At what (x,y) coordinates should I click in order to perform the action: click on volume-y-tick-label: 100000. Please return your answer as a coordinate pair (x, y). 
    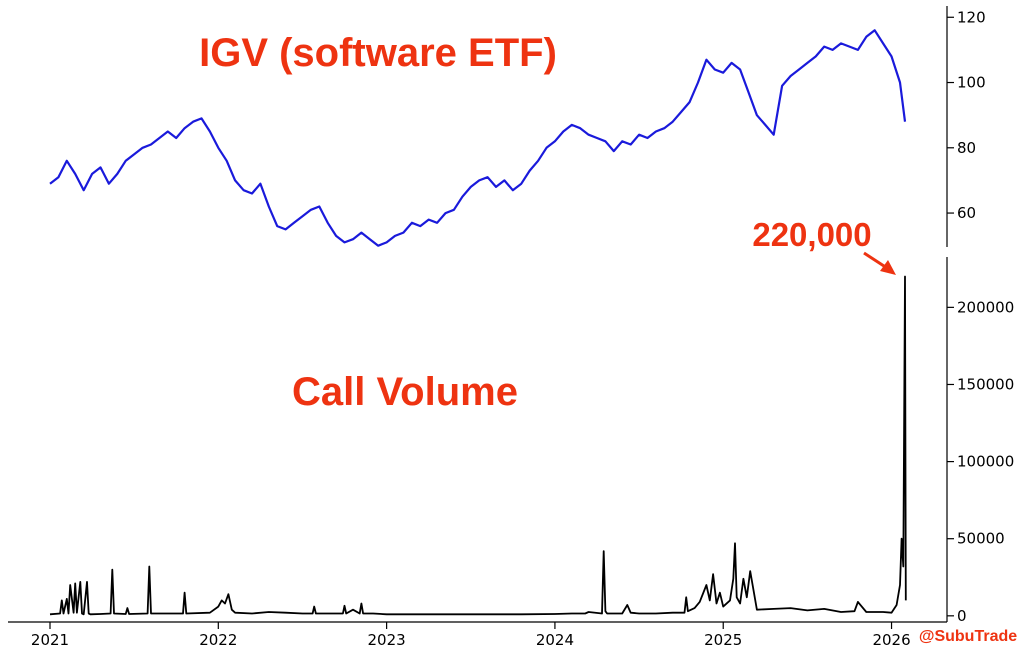
    Looking at the image, I should click on (985, 462).